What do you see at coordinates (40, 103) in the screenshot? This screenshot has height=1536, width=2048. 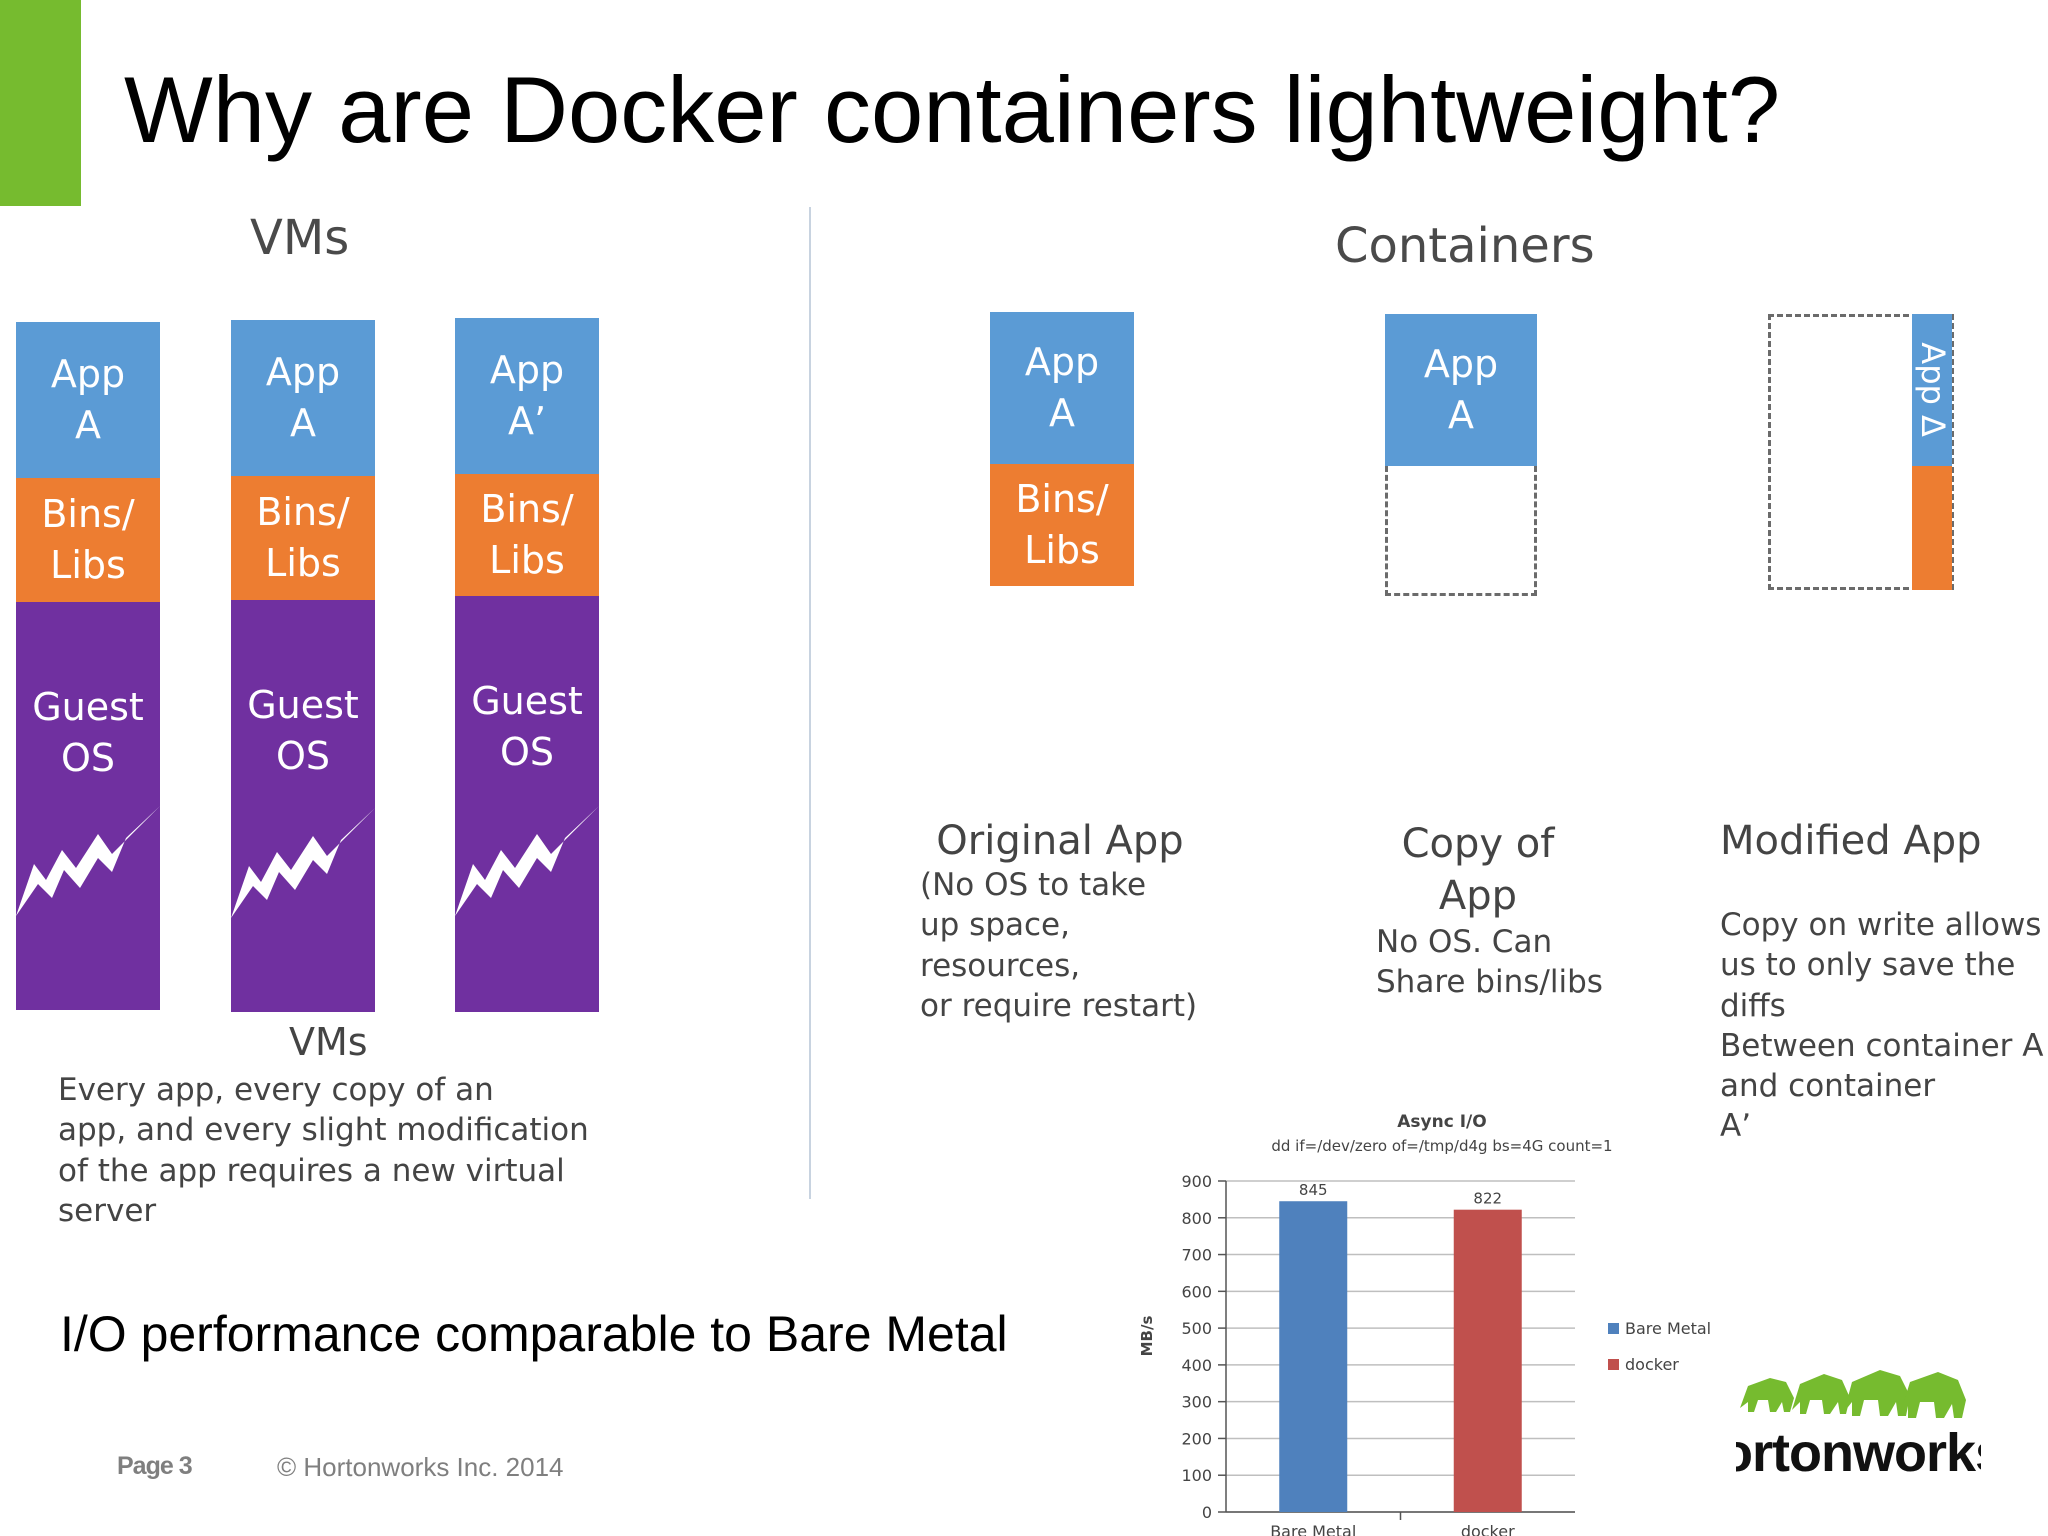 I see `accent-bar` at bounding box center [40, 103].